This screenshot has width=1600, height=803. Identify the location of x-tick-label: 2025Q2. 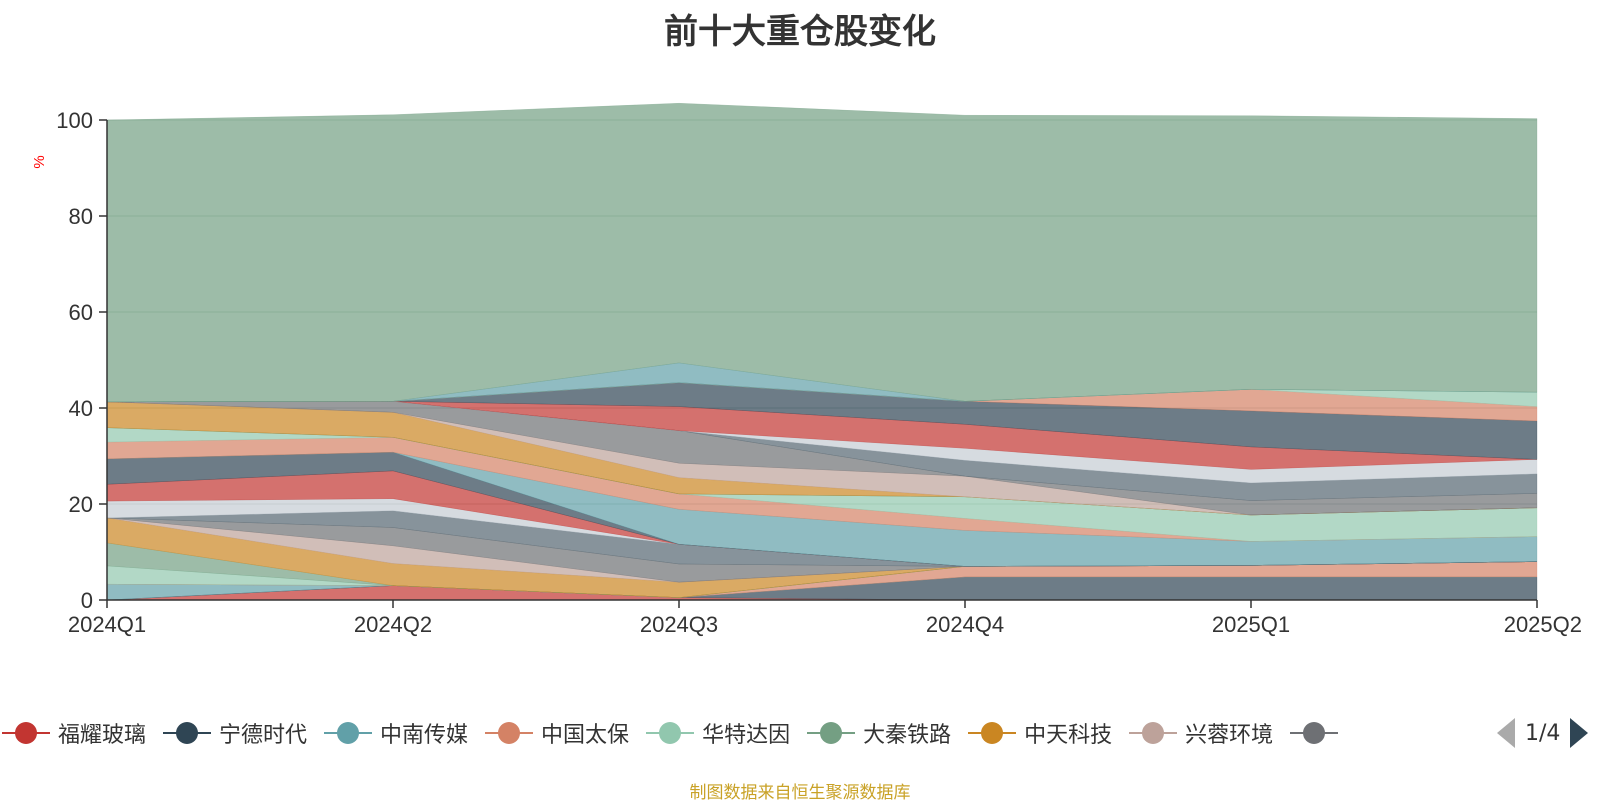
(1543, 624).